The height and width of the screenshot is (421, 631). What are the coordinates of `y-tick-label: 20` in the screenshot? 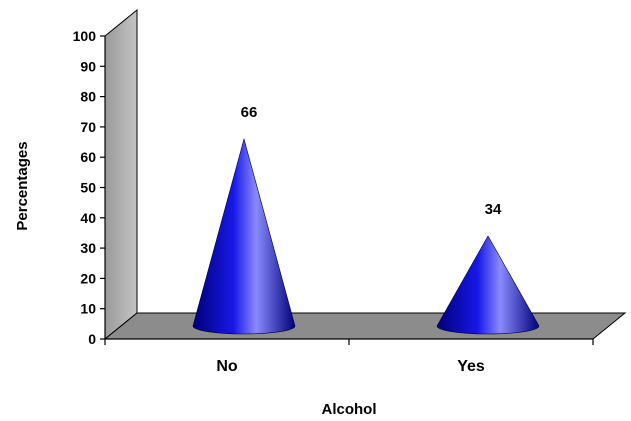 It's located at (88, 278).